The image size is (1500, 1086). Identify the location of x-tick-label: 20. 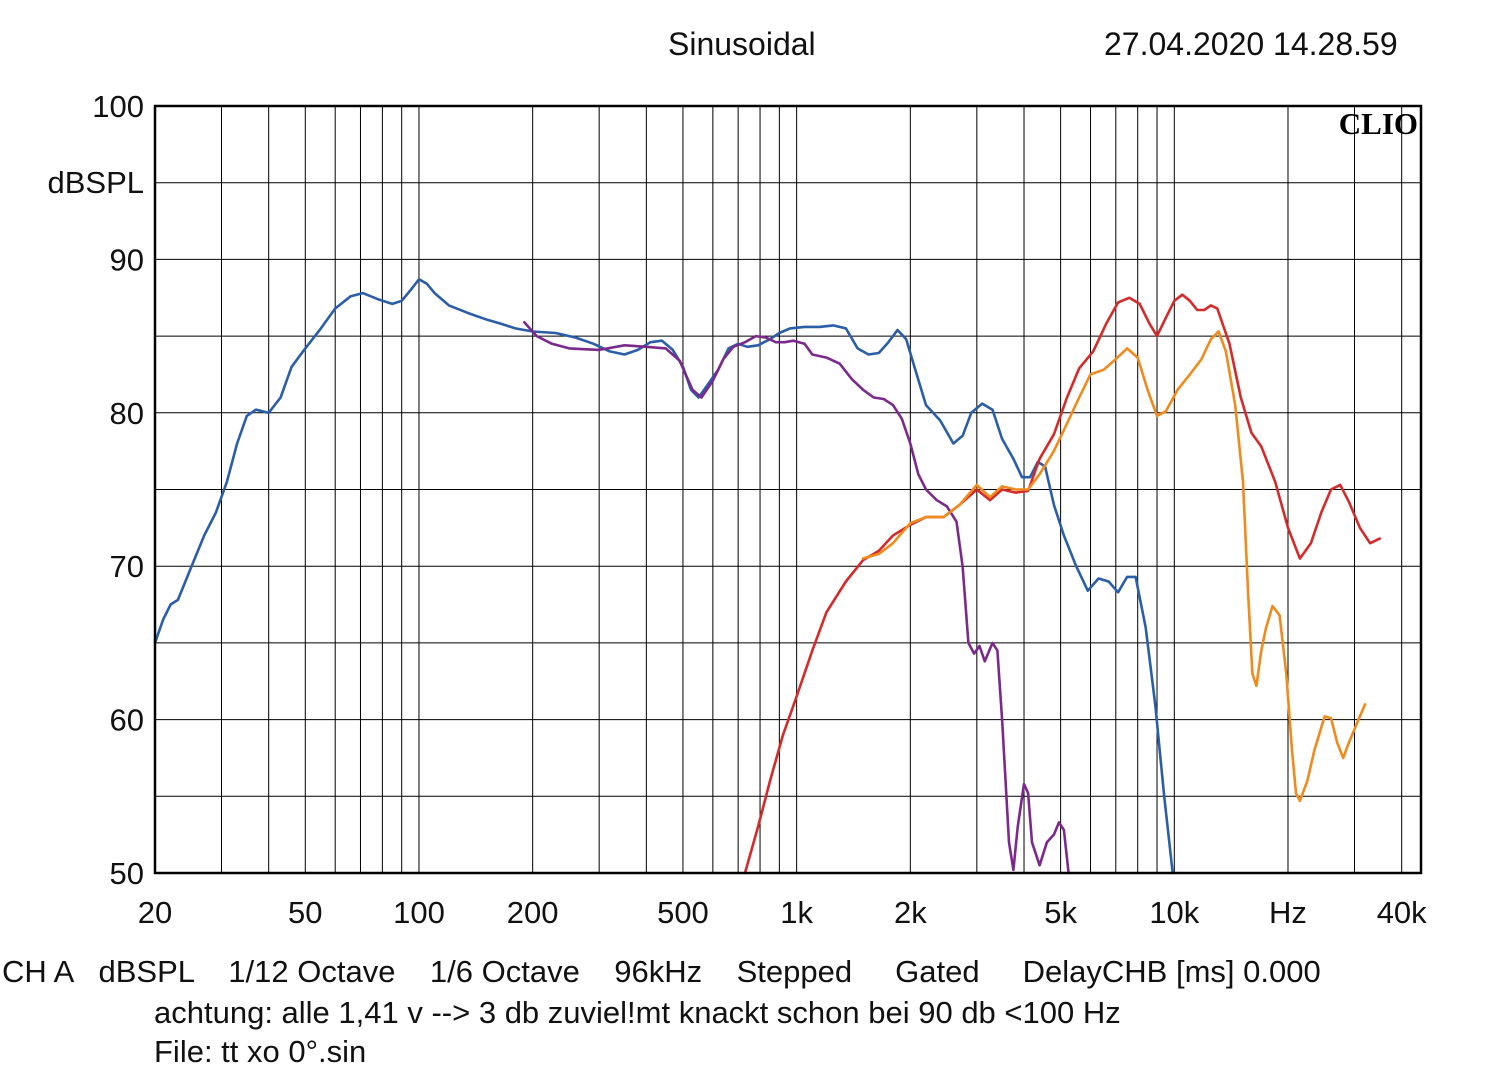
(155, 912).